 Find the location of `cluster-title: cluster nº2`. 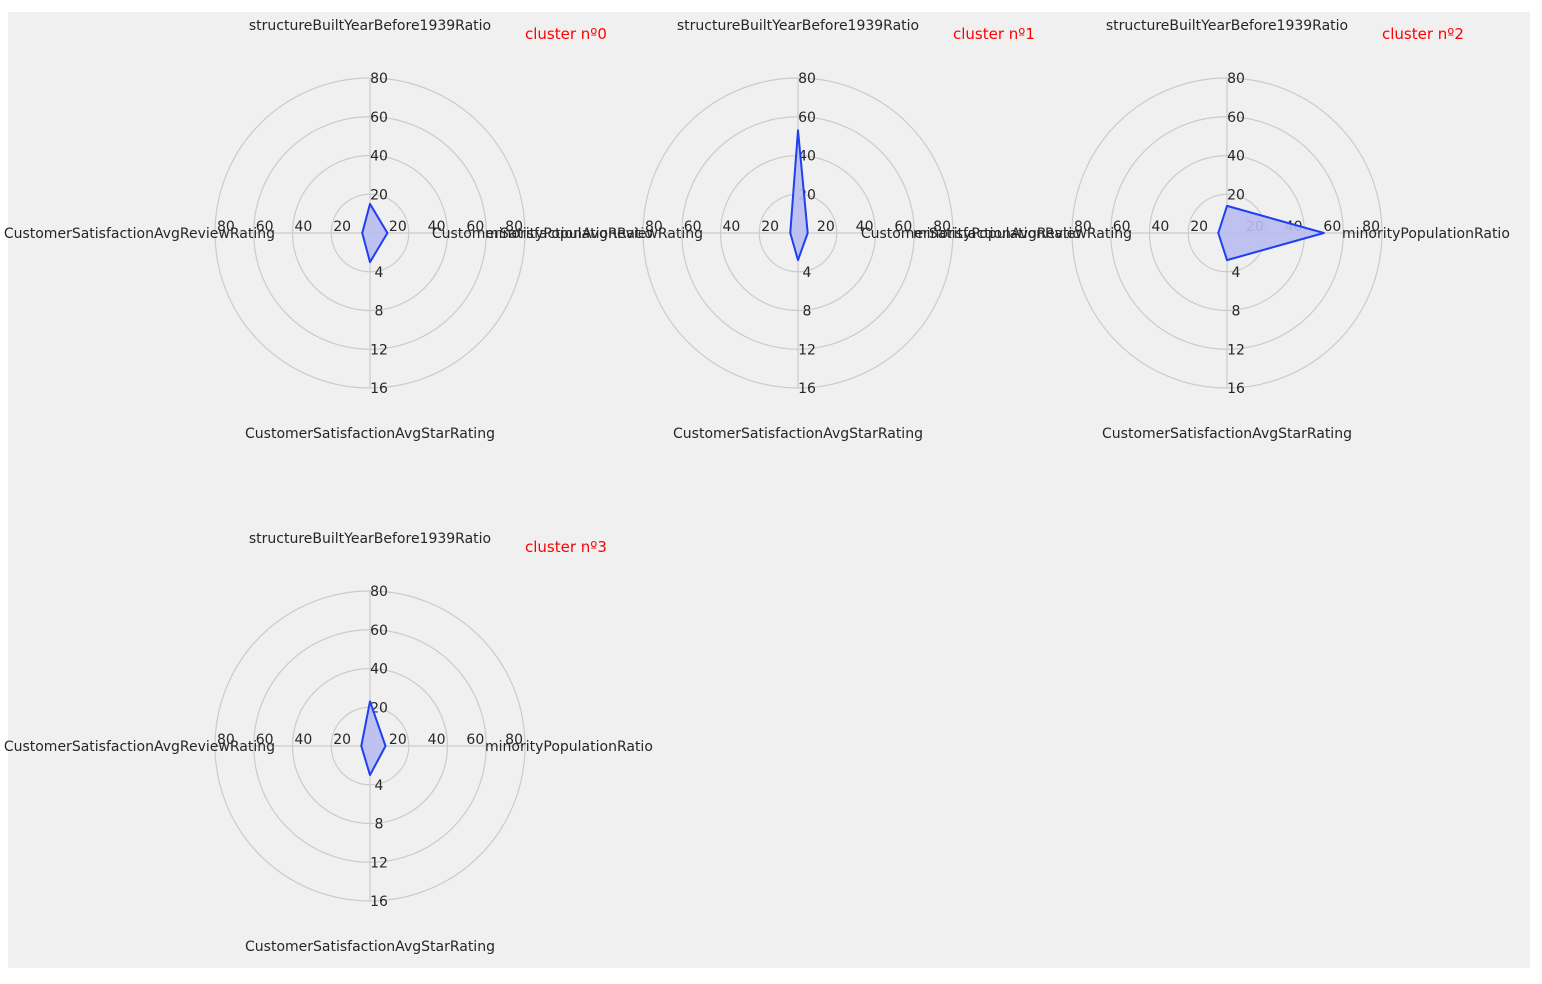

cluster-title: cluster nº2 is located at coordinates (1423, 34).